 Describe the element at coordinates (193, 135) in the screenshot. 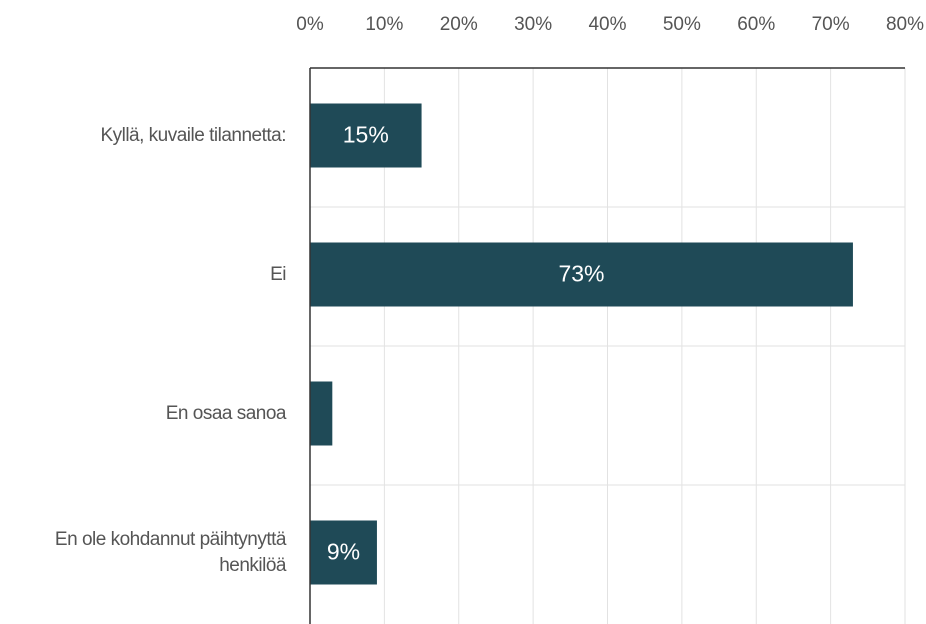

I see `y-tick-label: Kyllä, kuvaile tilannetta:` at that location.